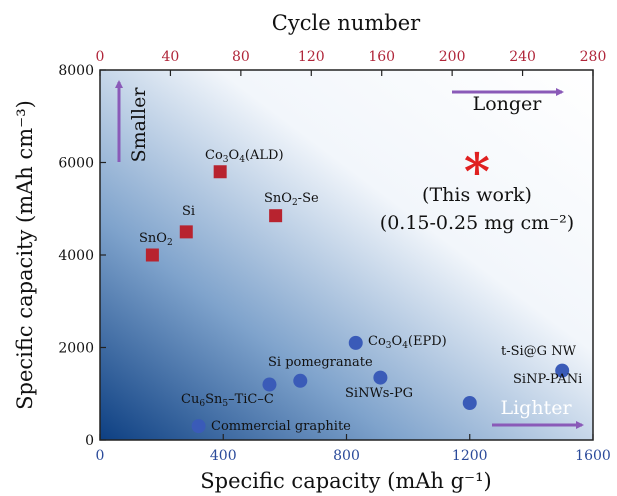 The height and width of the screenshot is (496, 617). I want to click on label-sinws-pg: SiNWs-PG, so click(379, 393).